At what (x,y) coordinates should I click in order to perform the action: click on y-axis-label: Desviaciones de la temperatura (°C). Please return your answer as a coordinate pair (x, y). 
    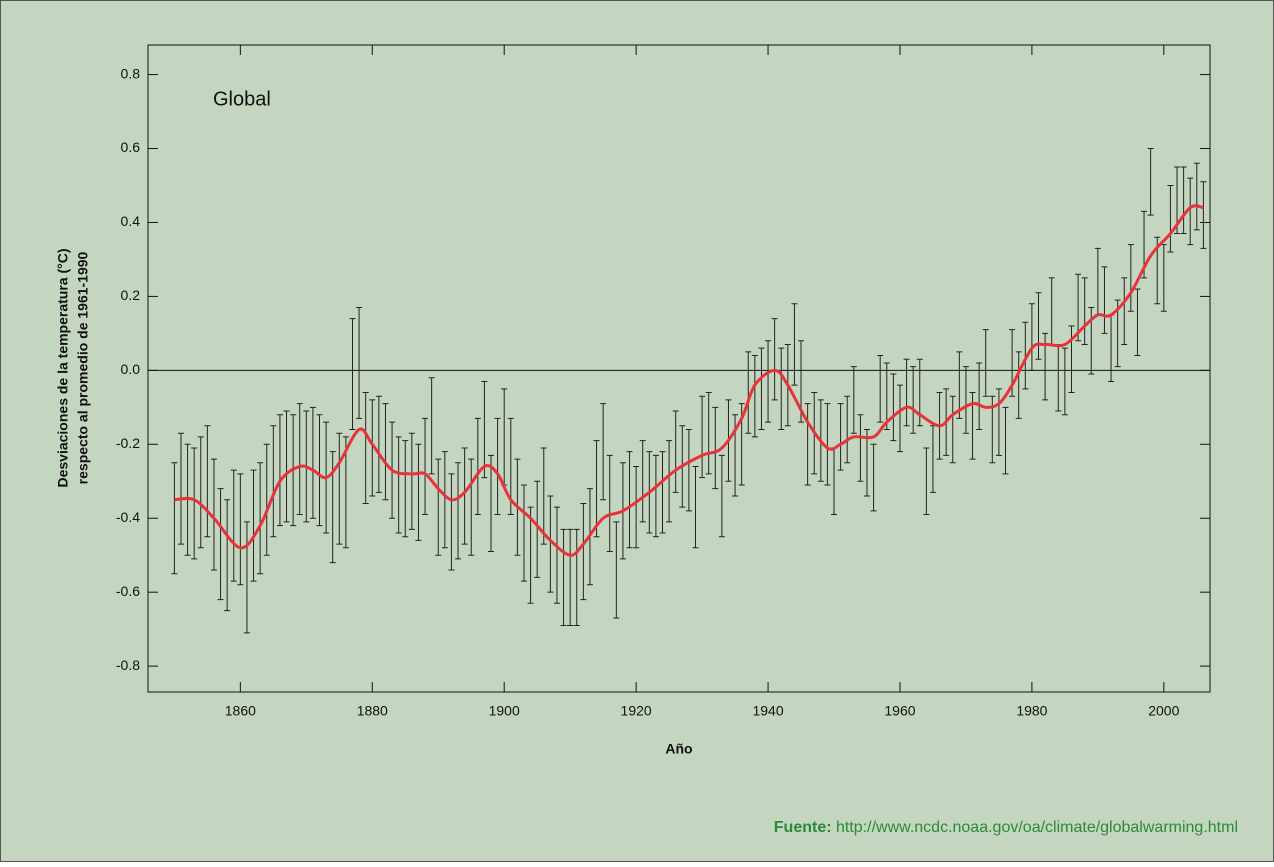
    Looking at the image, I should click on (63, 367).